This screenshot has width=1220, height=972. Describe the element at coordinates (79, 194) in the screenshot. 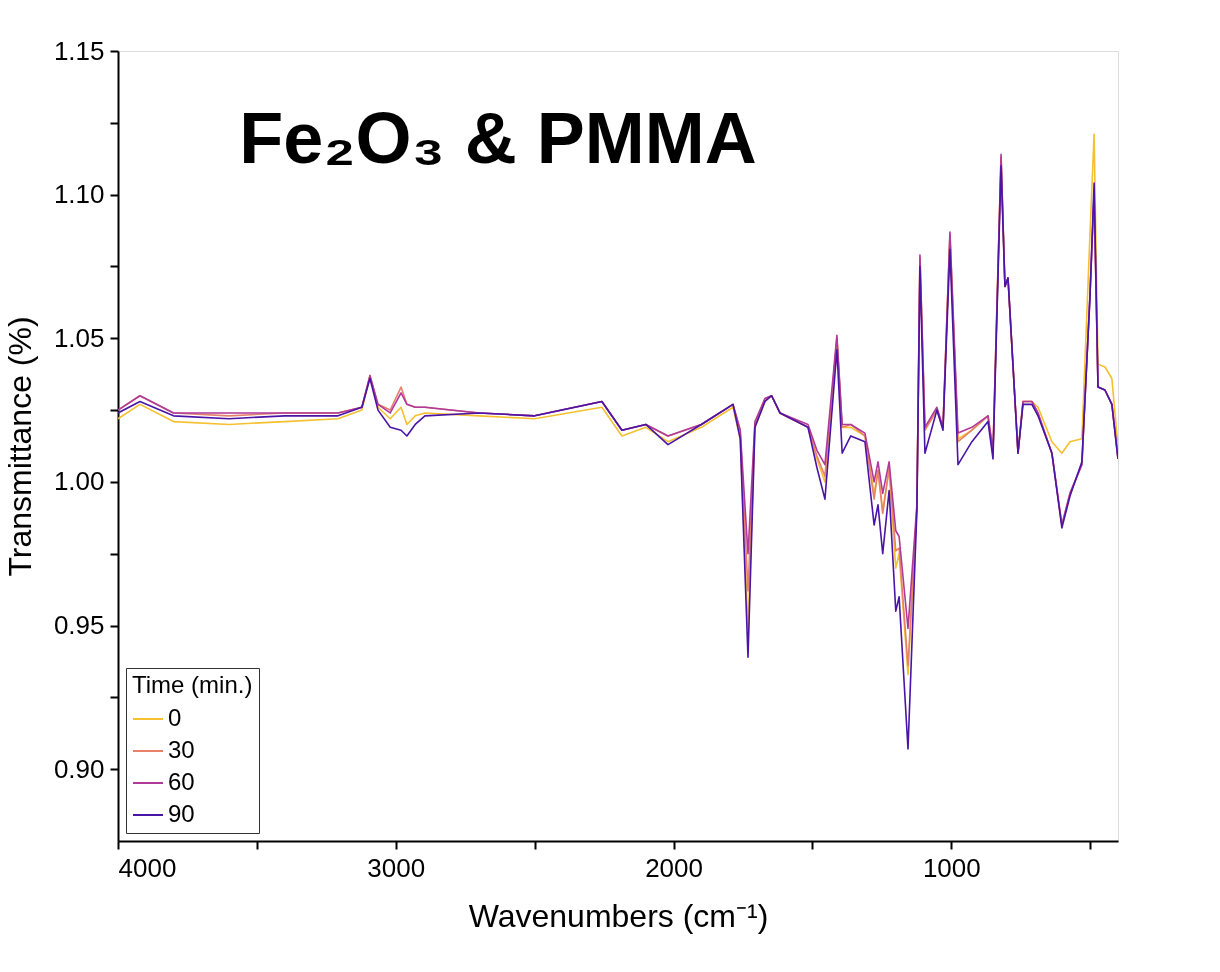

I see `y-tick-label: 1.10` at that location.